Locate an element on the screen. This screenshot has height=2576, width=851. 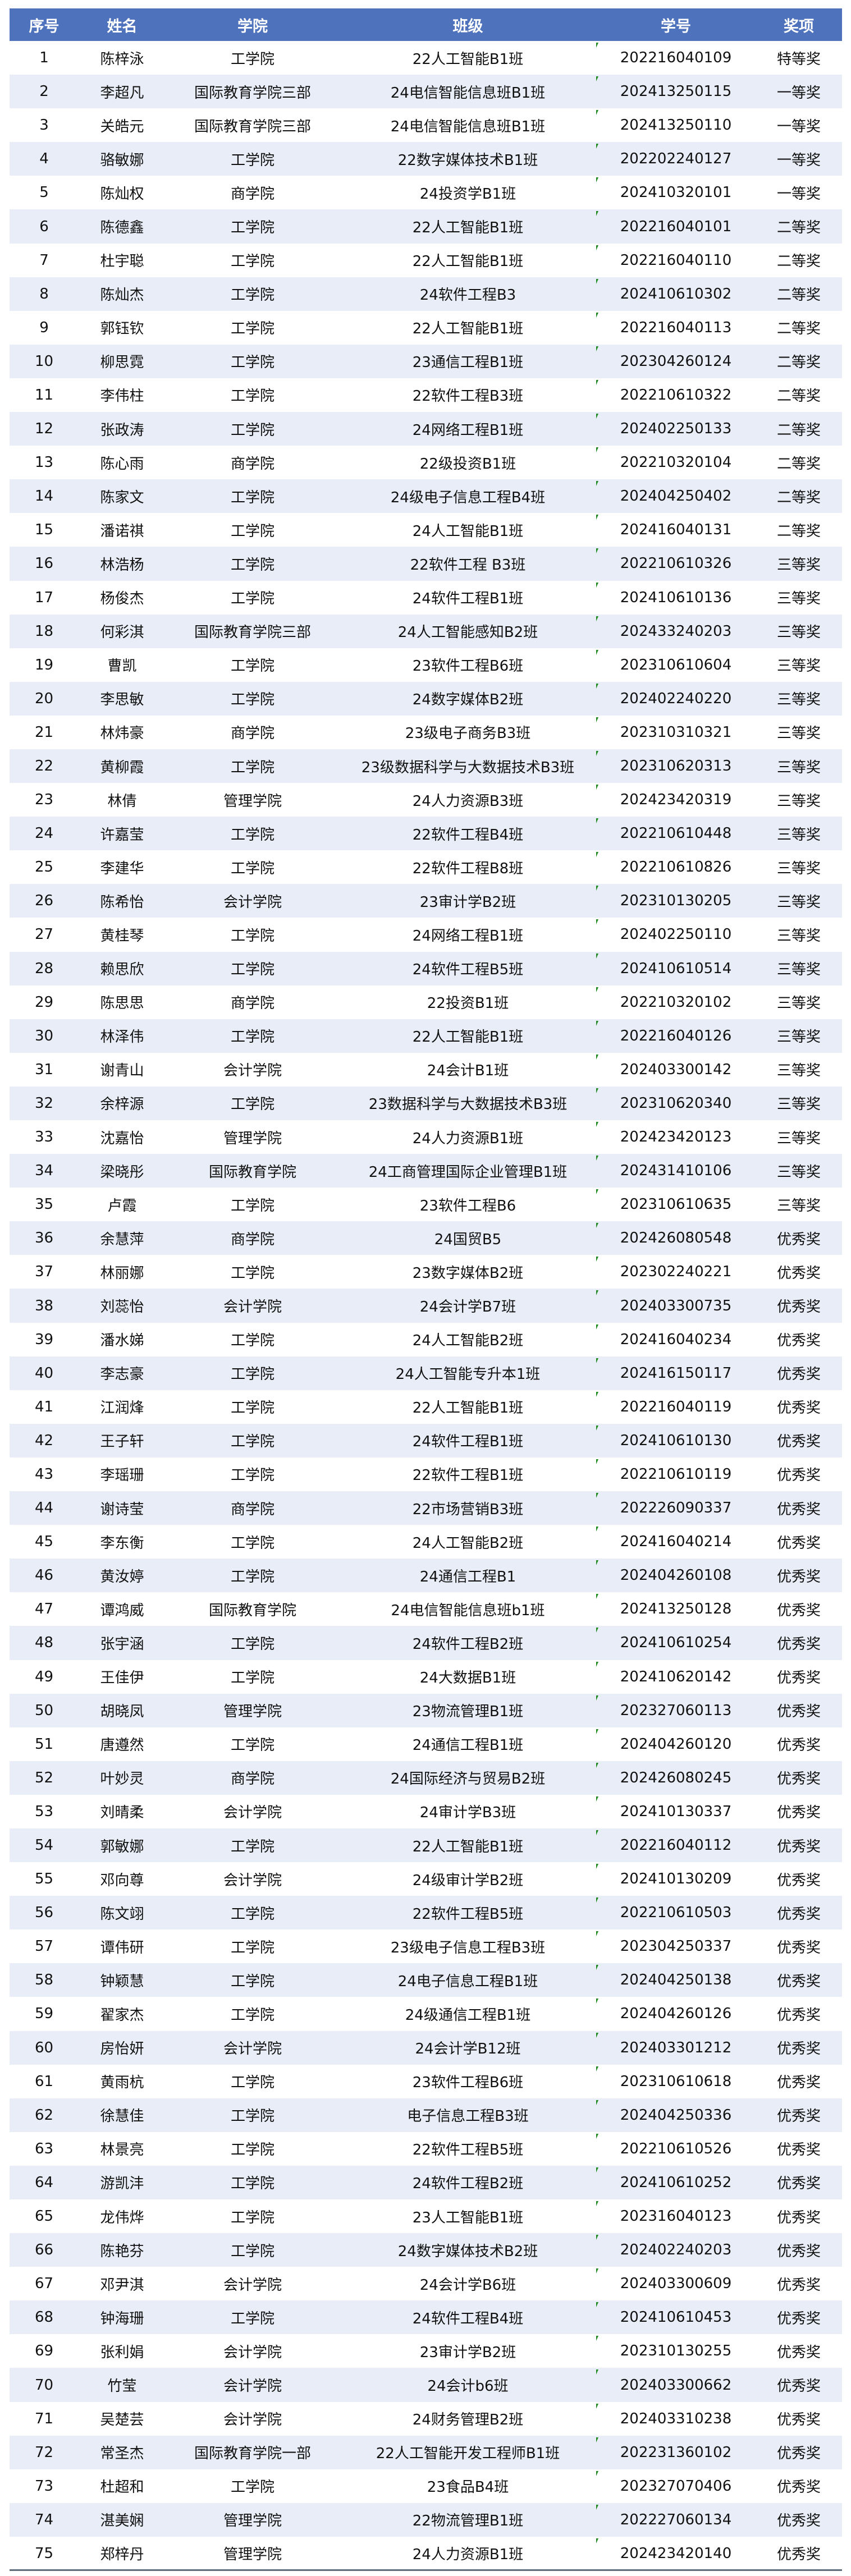
student-name: 柳思霓 is located at coordinates (122, 363).